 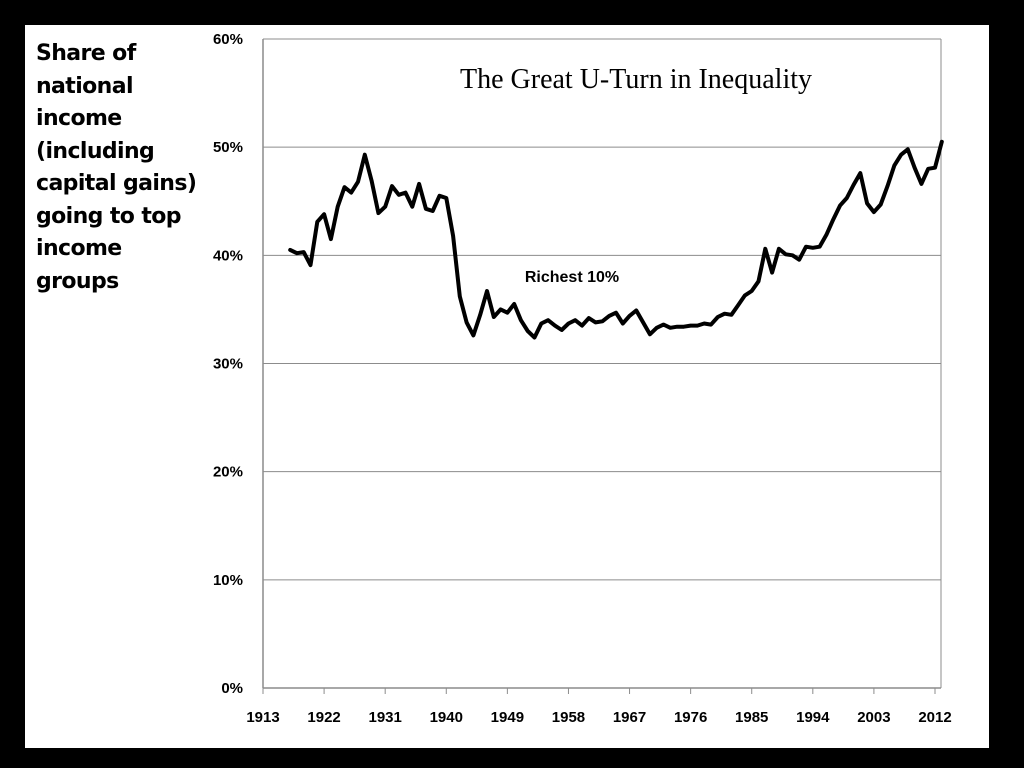 I want to click on chart-title: The Great U-Turn in Inequality, so click(x=636, y=79).